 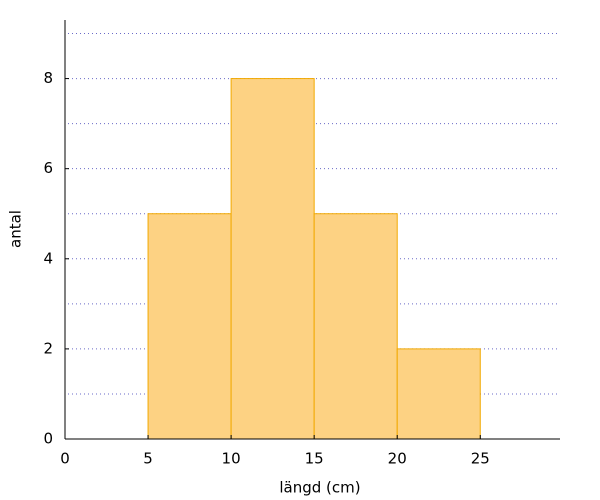 What do you see at coordinates (48, 348) in the screenshot?
I see `y-tick-label: 2` at bounding box center [48, 348].